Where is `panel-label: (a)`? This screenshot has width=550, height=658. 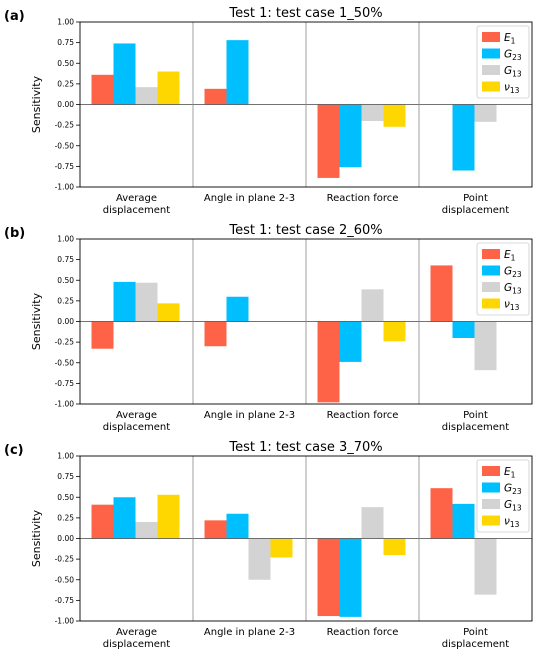 panel-label: (a) is located at coordinates (14, 16).